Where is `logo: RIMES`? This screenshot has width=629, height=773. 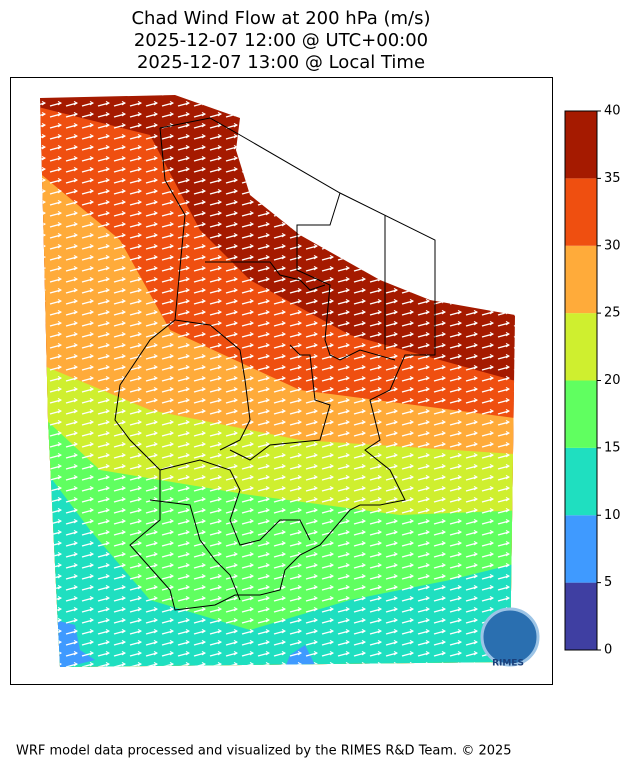 logo: RIMES is located at coordinates (510, 638).